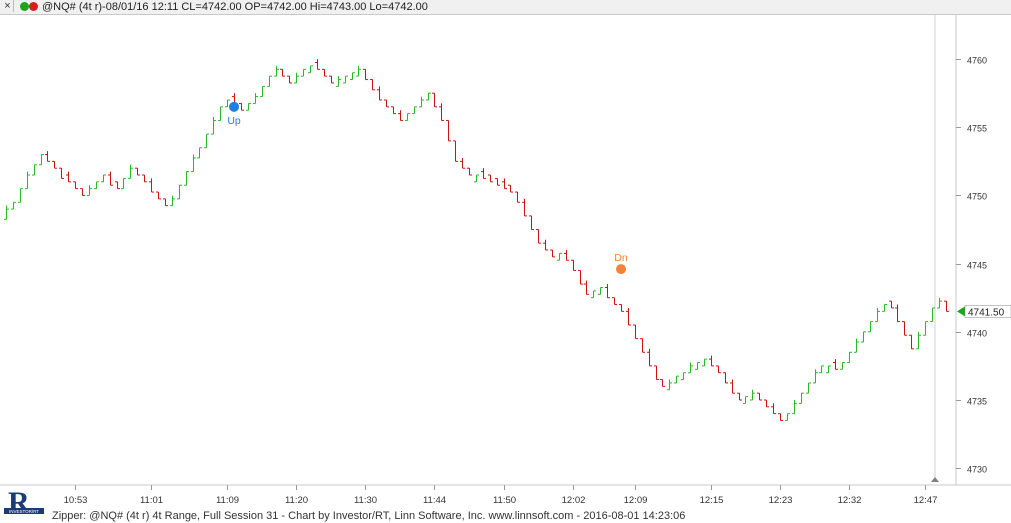 This screenshot has height=523, width=1011. What do you see at coordinates (434, 500) in the screenshot?
I see `time-tick-label: 11:44` at bounding box center [434, 500].